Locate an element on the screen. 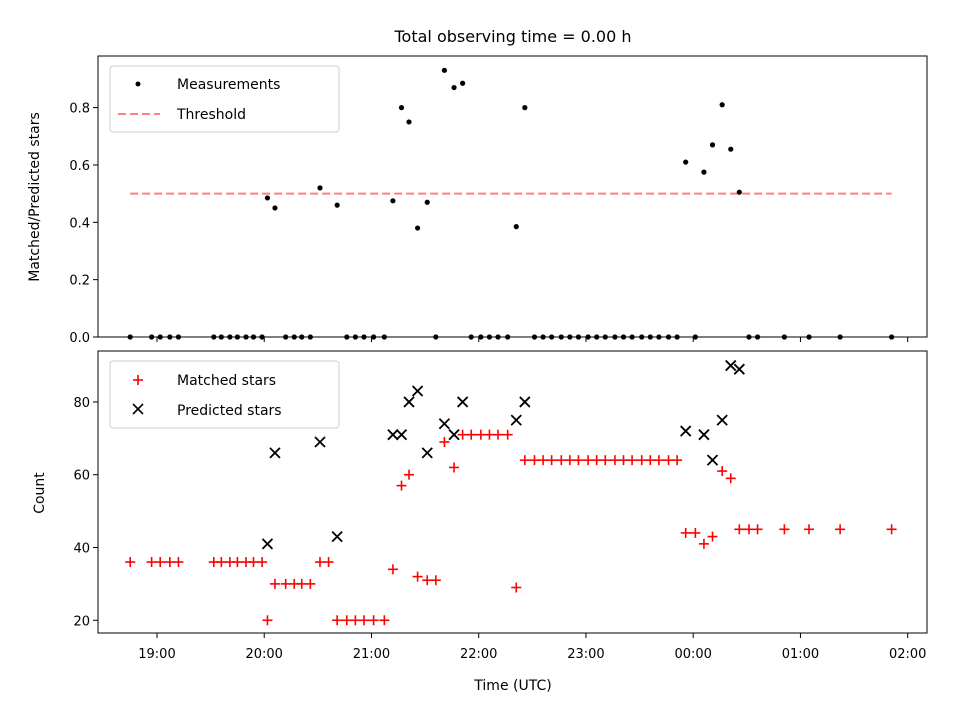 This screenshot has width=960, height=720. top-y-axis-label: Matched/Predicted stars is located at coordinates (35, 197).